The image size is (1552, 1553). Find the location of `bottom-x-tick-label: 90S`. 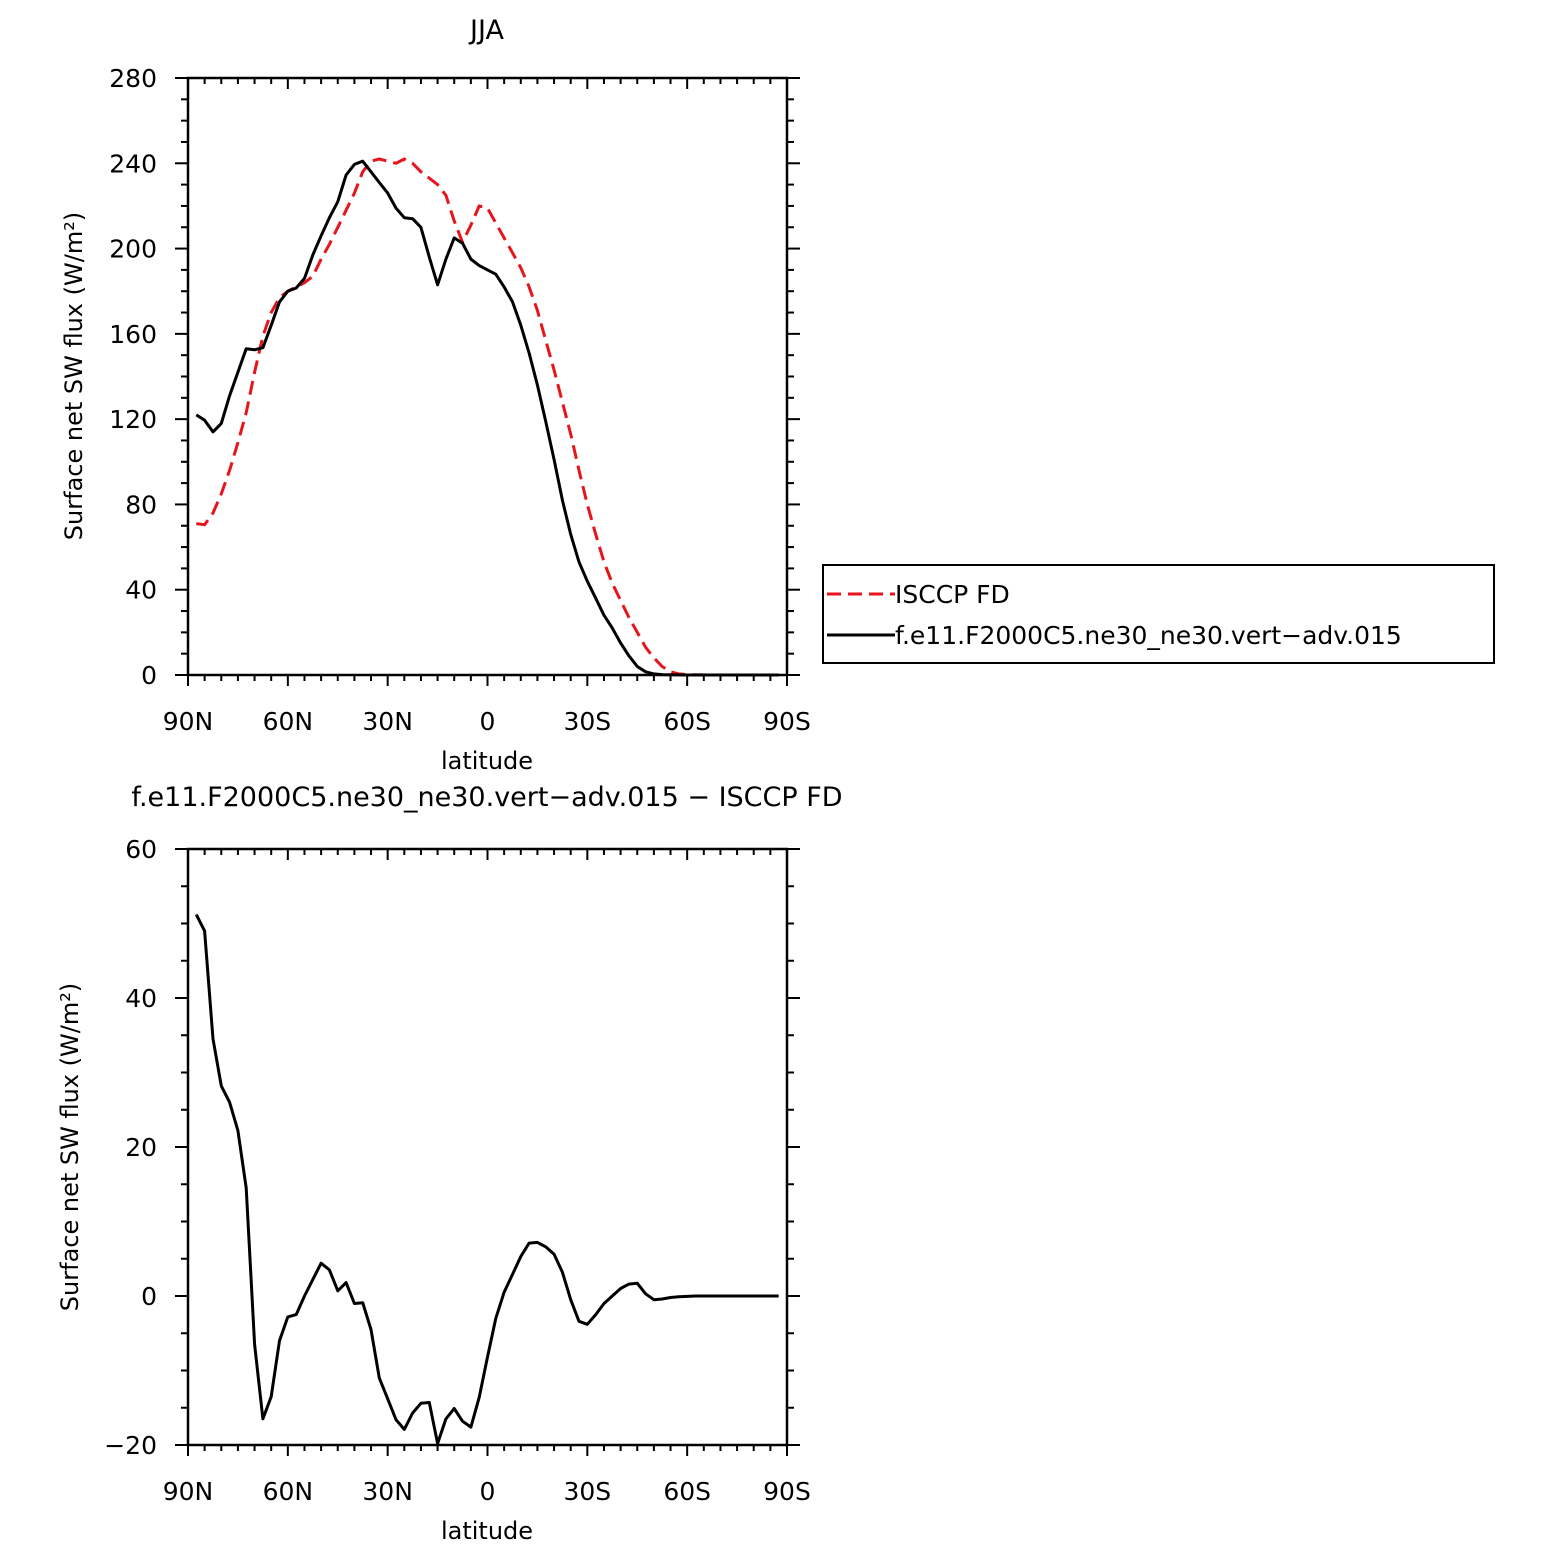

bottom-x-tick-label: 90S is located at coordinates (787, 1491).